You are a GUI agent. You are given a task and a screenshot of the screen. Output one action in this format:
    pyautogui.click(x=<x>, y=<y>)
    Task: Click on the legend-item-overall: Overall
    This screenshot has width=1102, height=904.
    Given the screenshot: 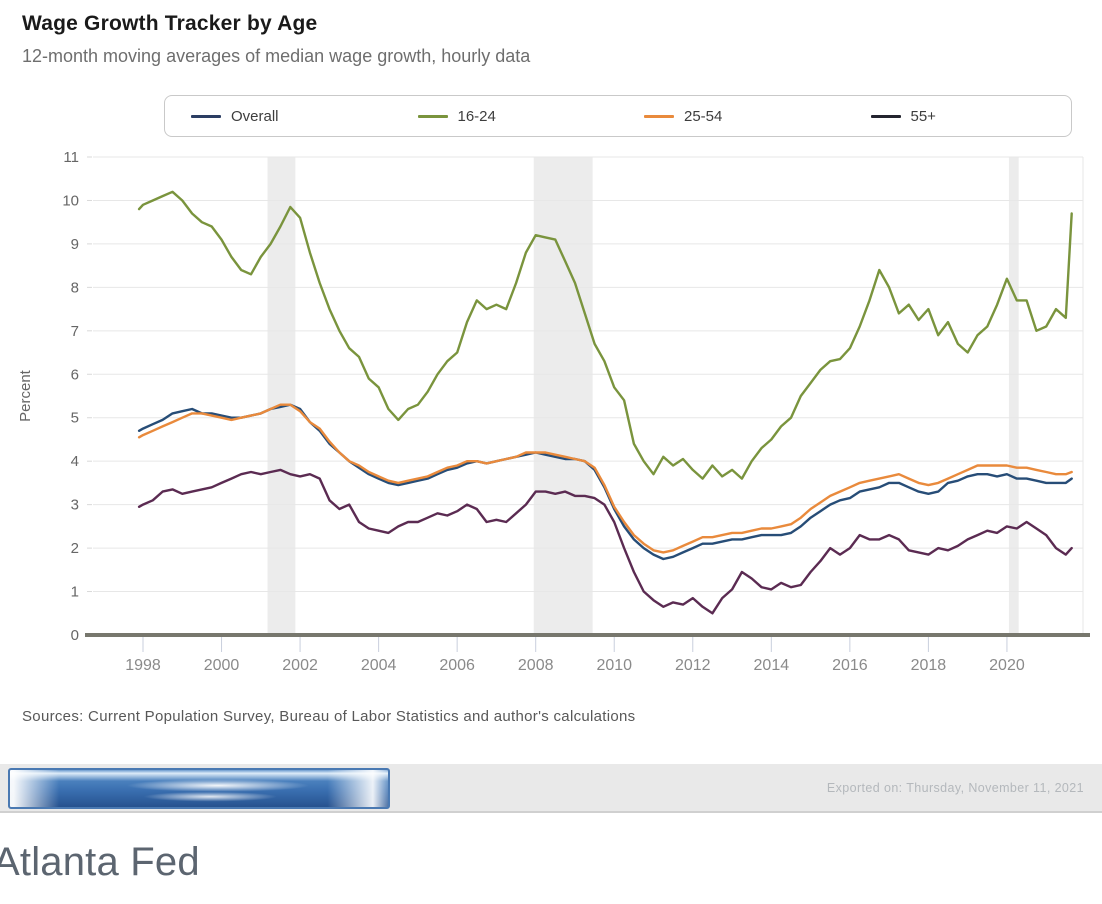 What is the action you would take?
    pyautogui.click(x=278, y=116)
    